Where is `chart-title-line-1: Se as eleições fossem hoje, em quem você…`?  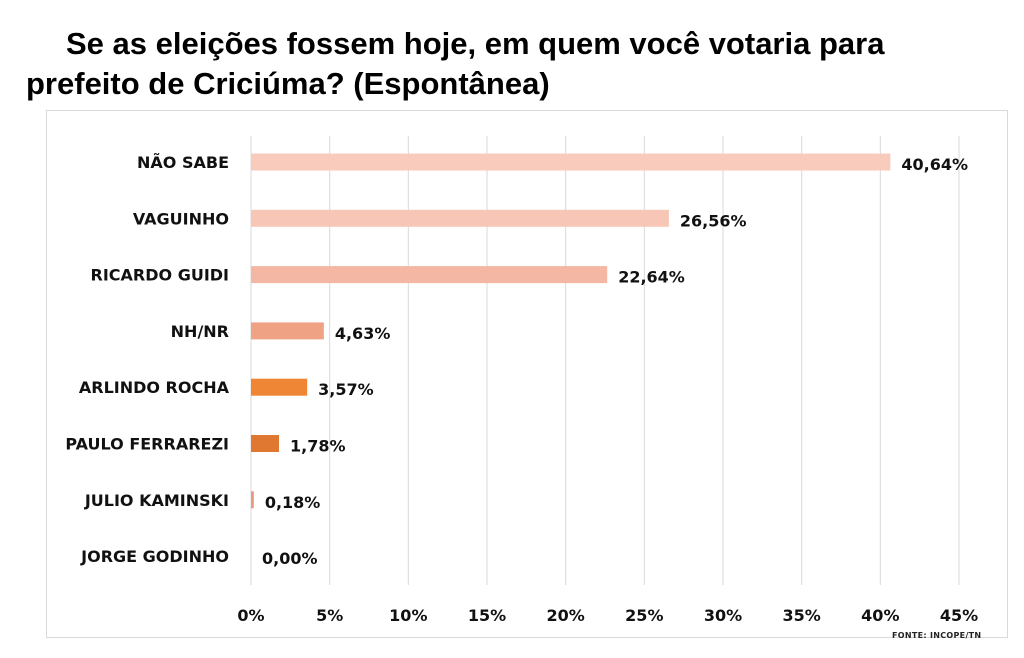 chart-title-line-1: Se as eleições fossem hoje, em quem você… is located at coordinates (475, 43).